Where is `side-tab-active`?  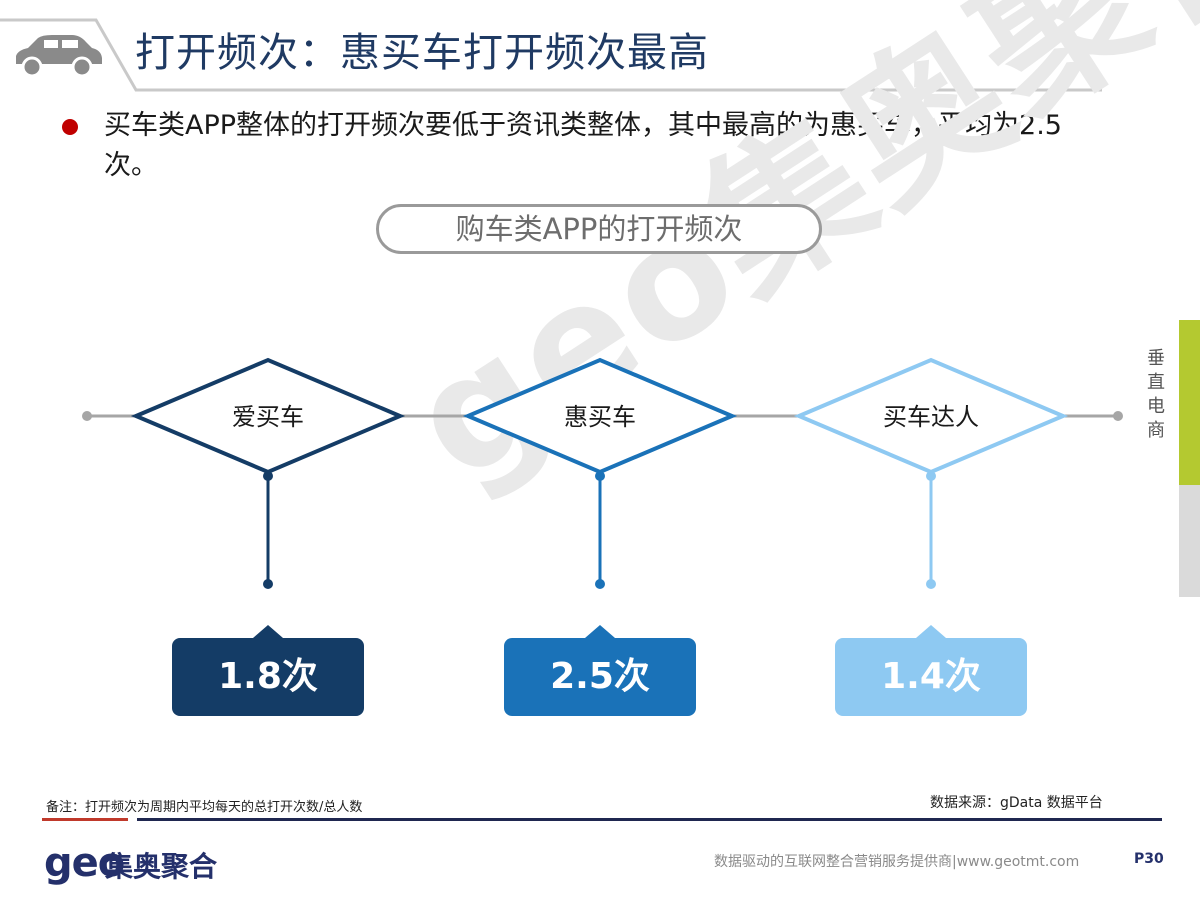
side-tab-active is located at coordinates (1189, 402).